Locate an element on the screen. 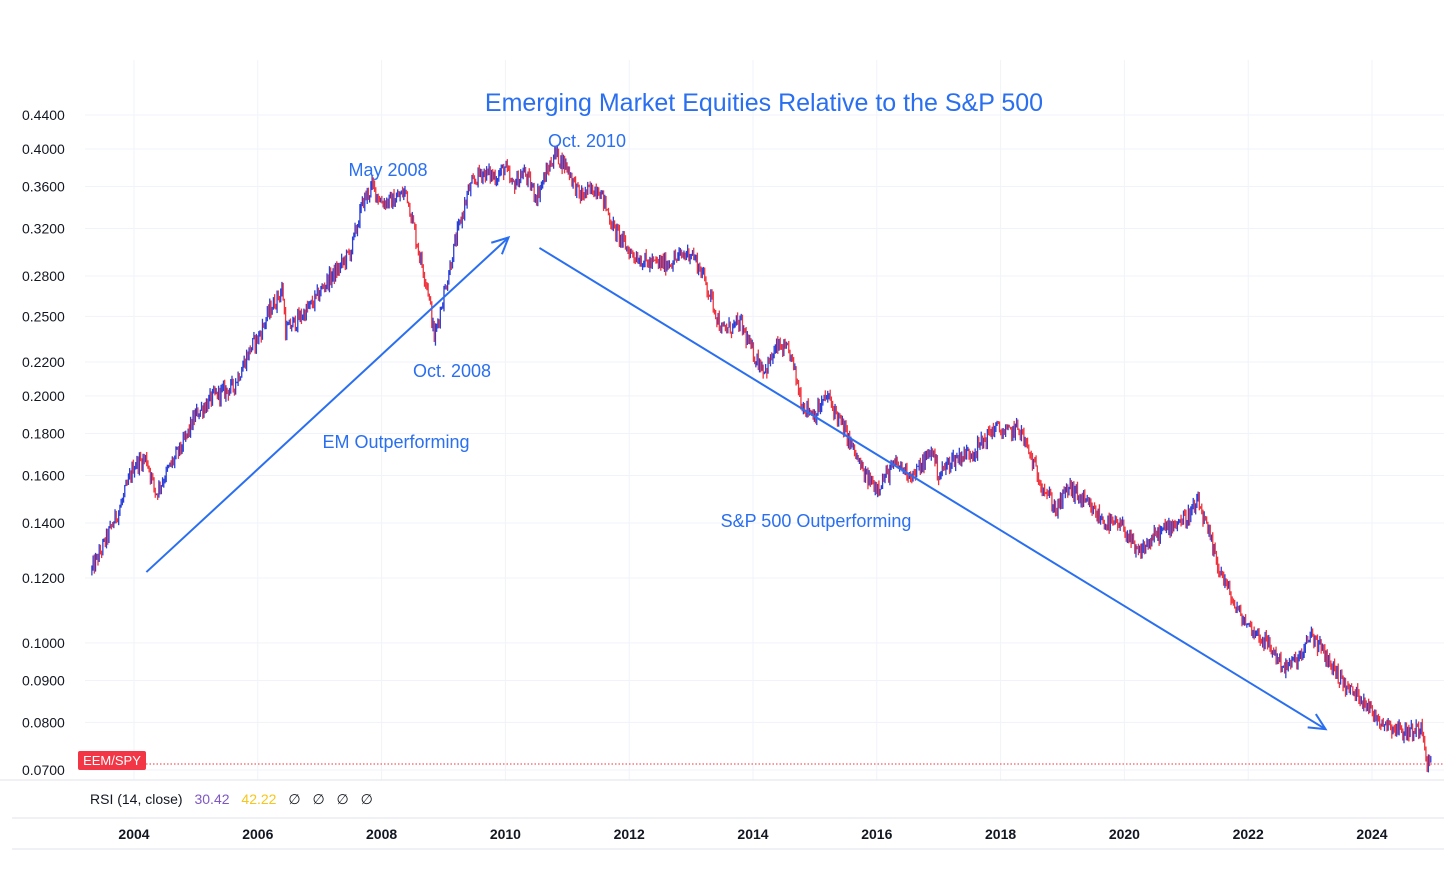 The height and width of the screenshot is (889, 1456). y-tick-label: 0.0800 is located at coordinates (43, 722).